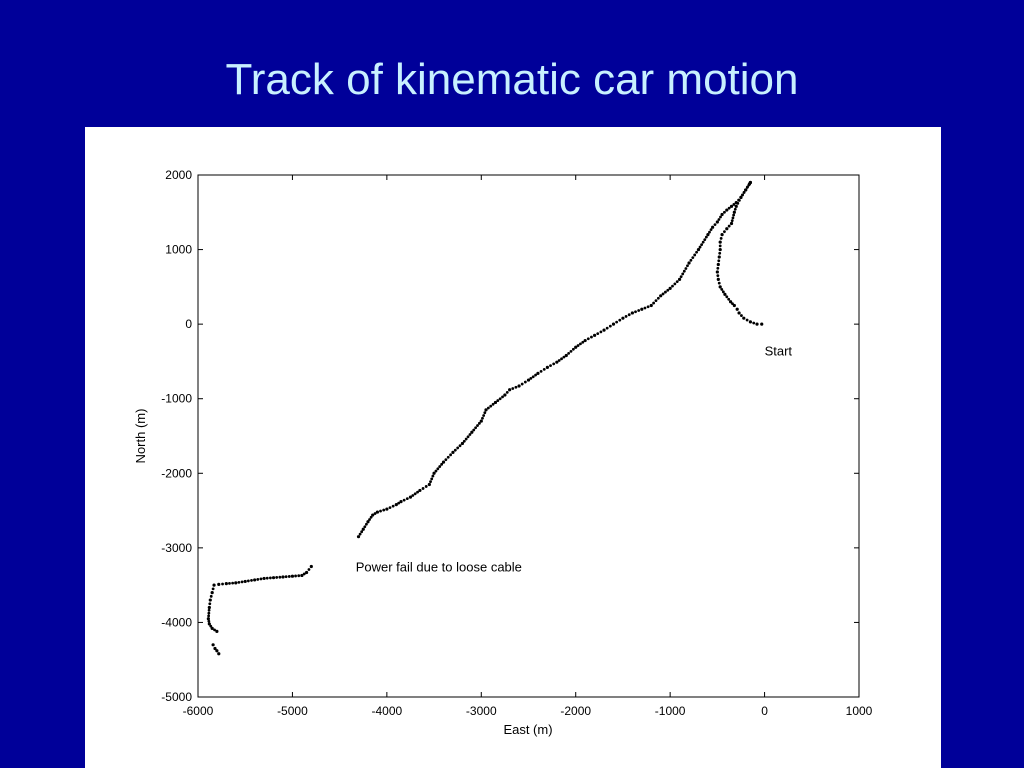 Image resolution: width=1024 pixels, height=768 pixels. What do you see at coordinates (188, 324) in the screenshot?
I see `y-tick-label: 0` at bounding box center [188, 324].